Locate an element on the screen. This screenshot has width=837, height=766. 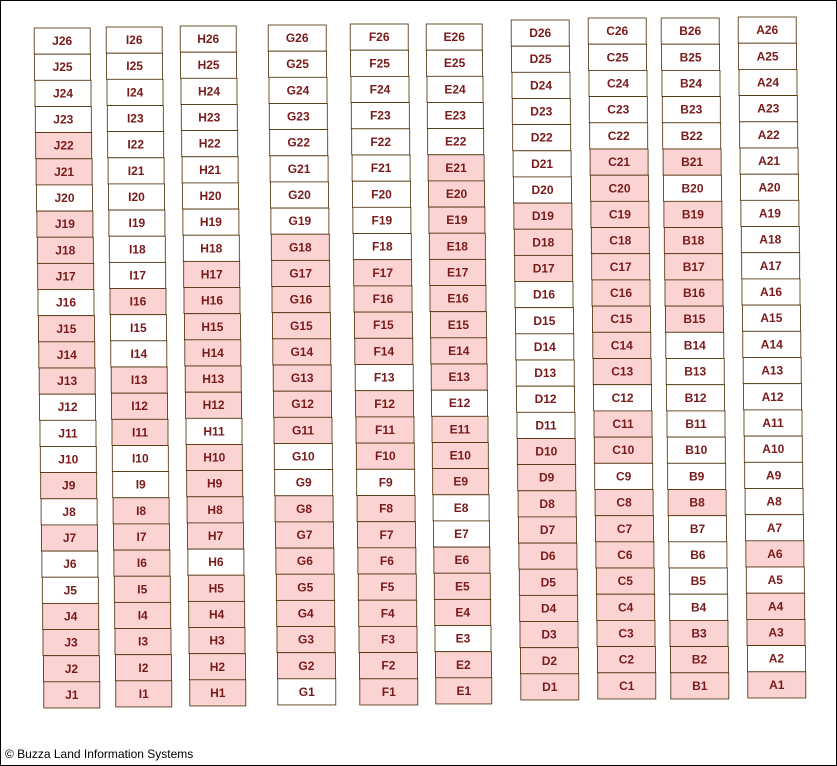
plot-b10: B10 is located at coordinates (696, 450).